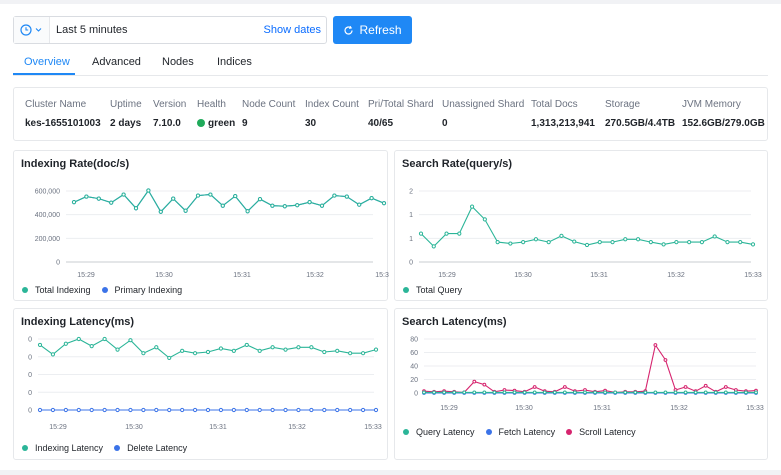 The height and width of the screenshot is (475, 781). Describe the element at coordinates (178, 62) in the screenshot. I see `tab-nodes: Nodes` at that location.